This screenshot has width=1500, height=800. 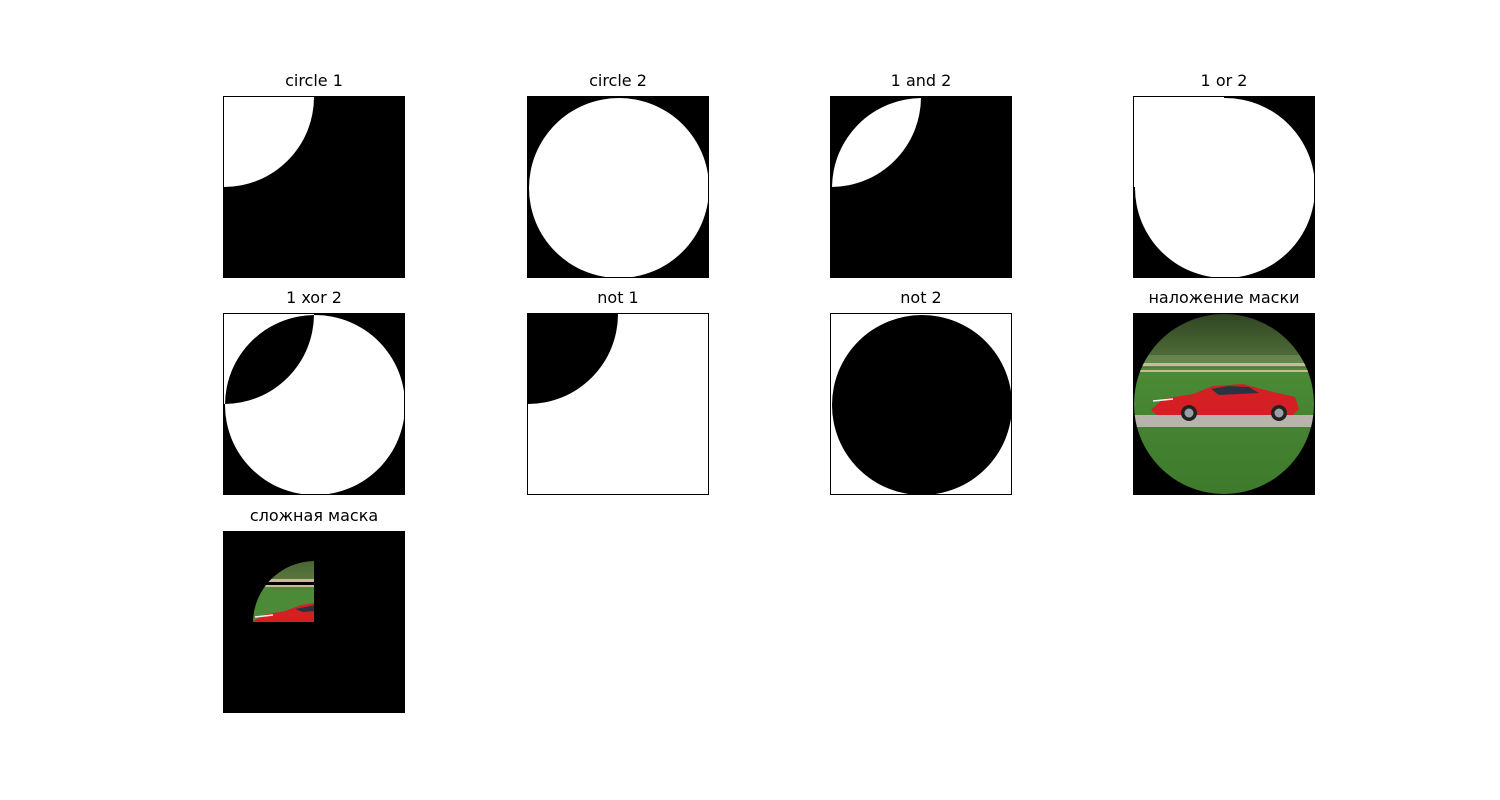 What do you see at coordinates (618, 80) in the screenshot?
I see `panel-title: circle 2` at bounding box center [618, 80].